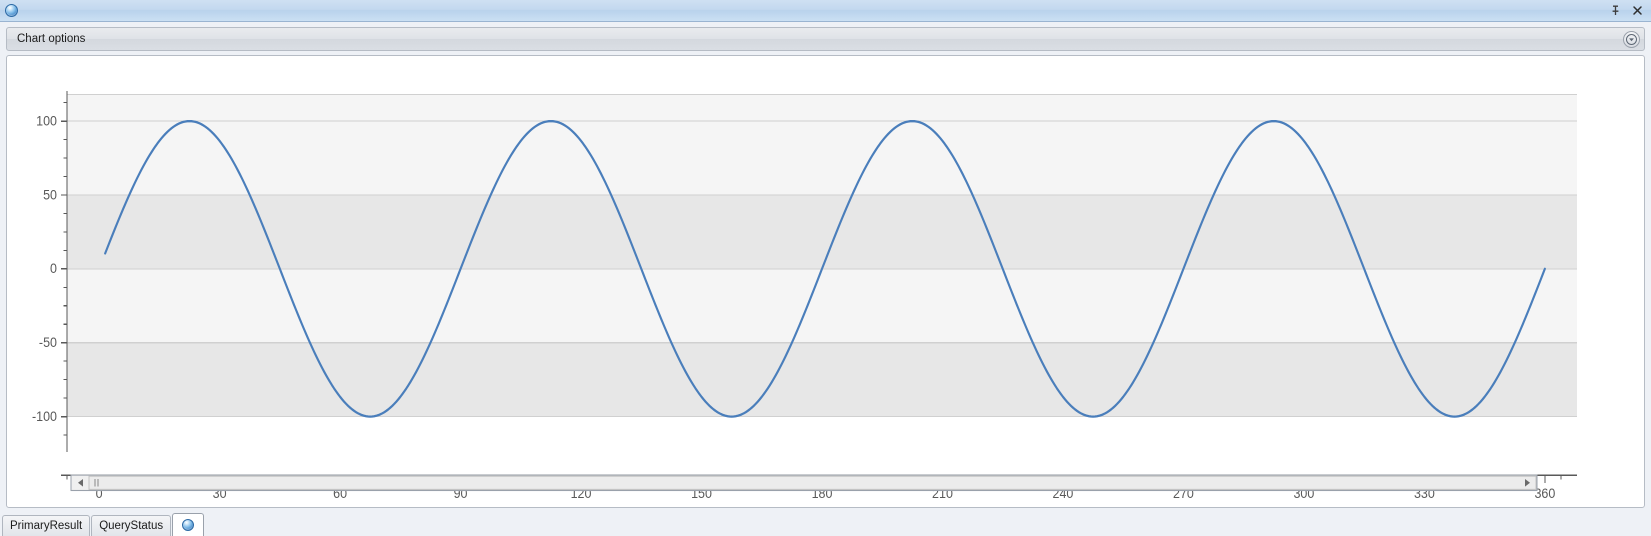 The width and height of the screenshot is (1651, 536). I want to click on close-icon, so click(1637, 10).